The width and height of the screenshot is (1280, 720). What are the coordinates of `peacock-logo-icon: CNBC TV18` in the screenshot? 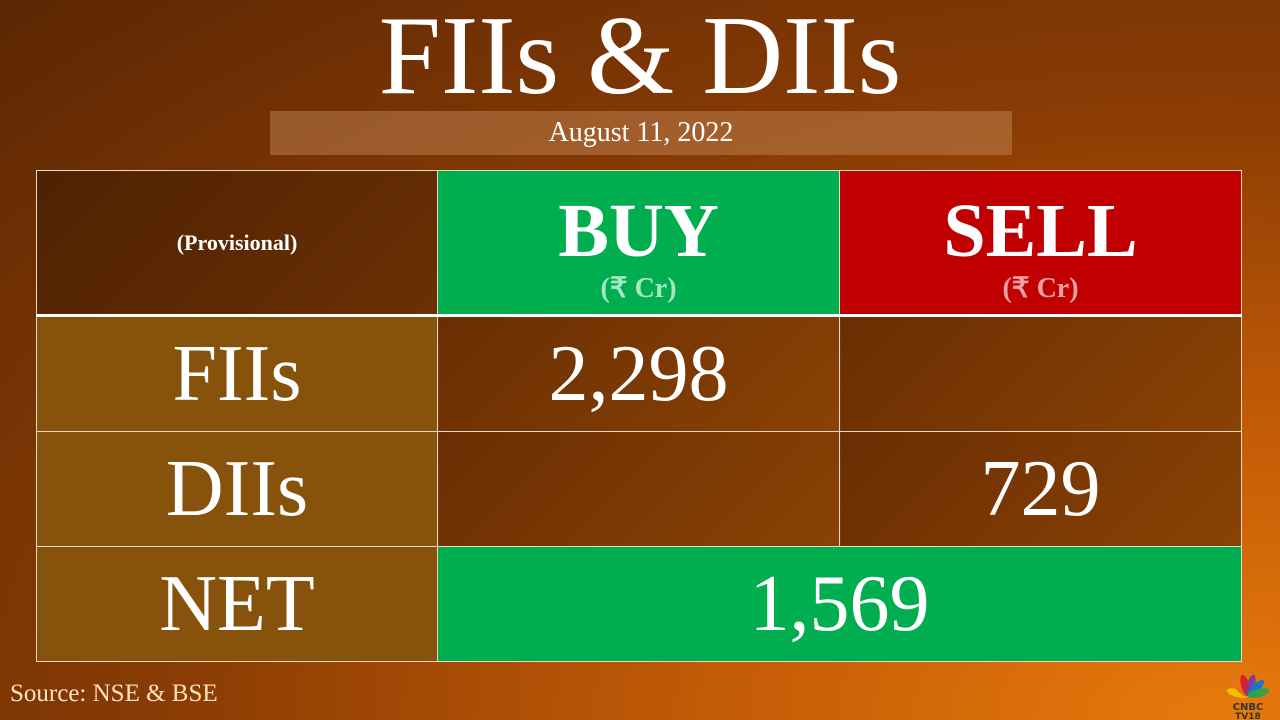 It's located at (1248, 697).